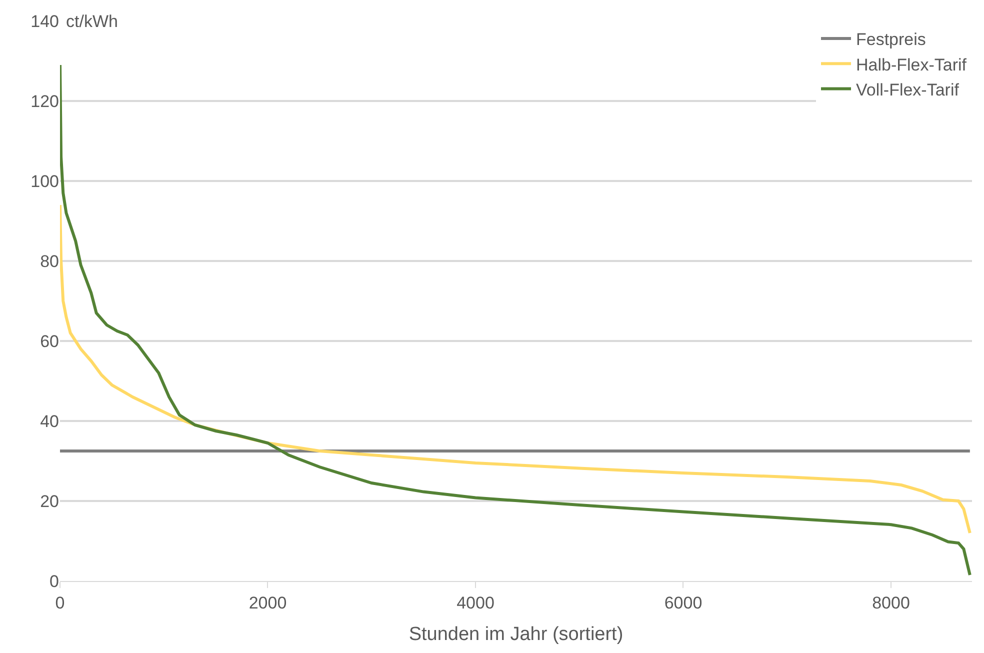  Describe the element at coordinates (49, 421) in the screenshot. I see `y-tick-label: 40` at that location.